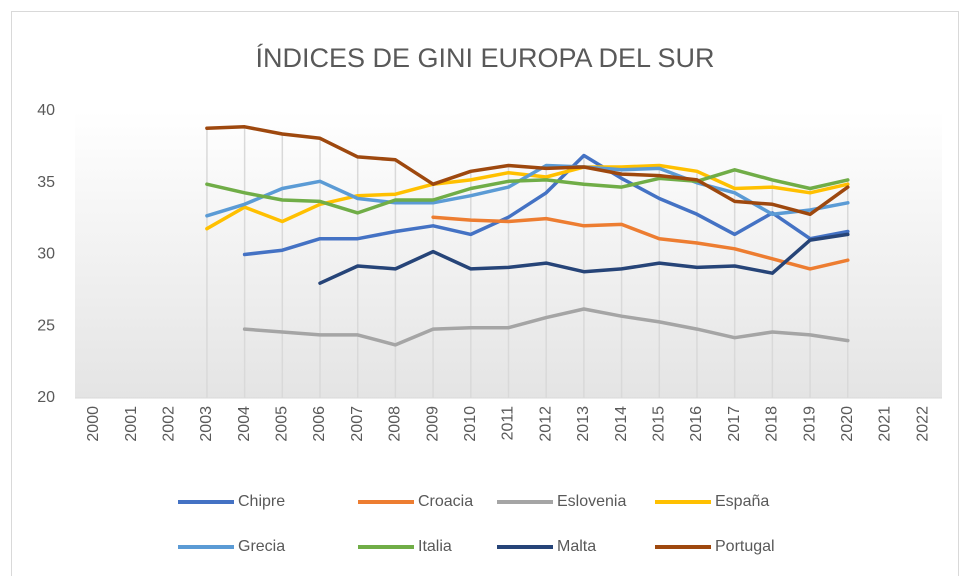 This screenshot has height=576, width=959. What do you see at coordinates (46, 397) in the screenshot?
I see `y-tick-label: 20` at bounding box center [46, 397].